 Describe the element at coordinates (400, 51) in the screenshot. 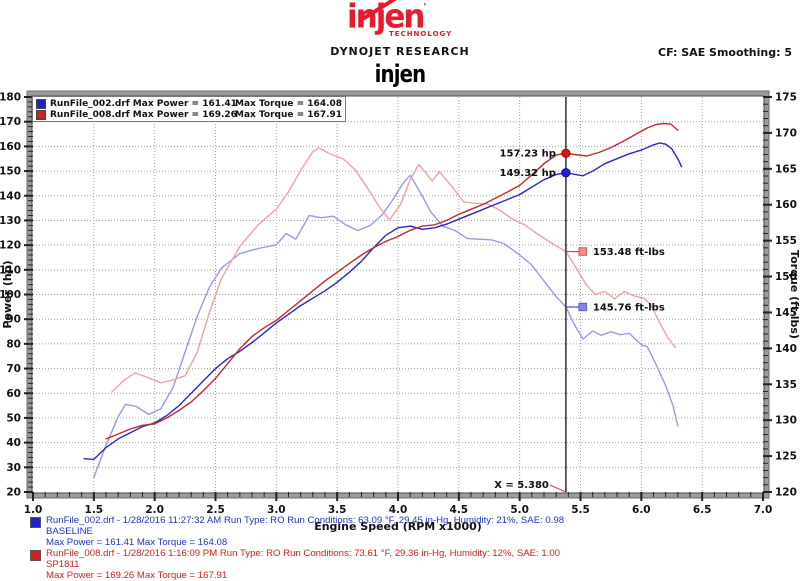

I see `dynojet-research-label: DYNOJET RESEARCH` at that location.